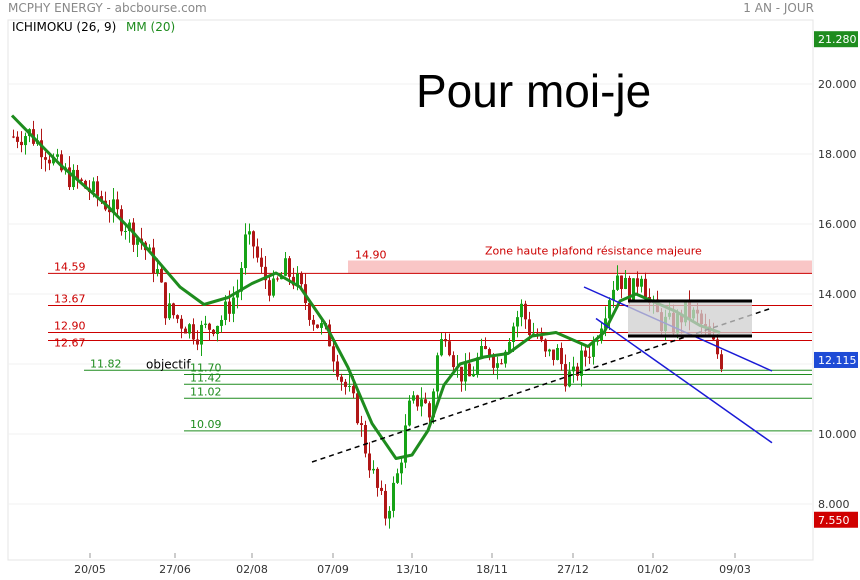  What do you see at coordinates (70, 299) in the screenshot?
I see `red-level-label: 13.67` at bounding box center [70, 299].